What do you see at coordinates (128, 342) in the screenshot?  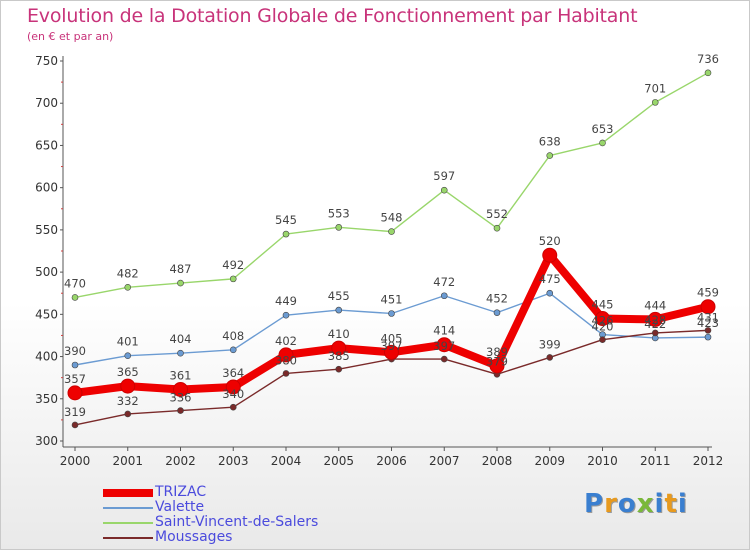 I see `data-label: 401` at bounding box center [128, 342].